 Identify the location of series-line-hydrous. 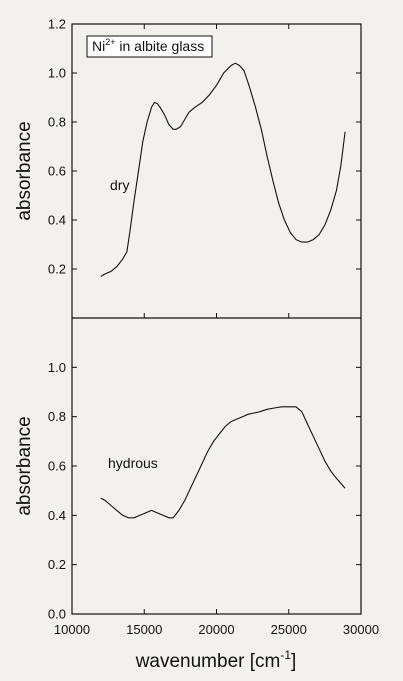
(223, 462).